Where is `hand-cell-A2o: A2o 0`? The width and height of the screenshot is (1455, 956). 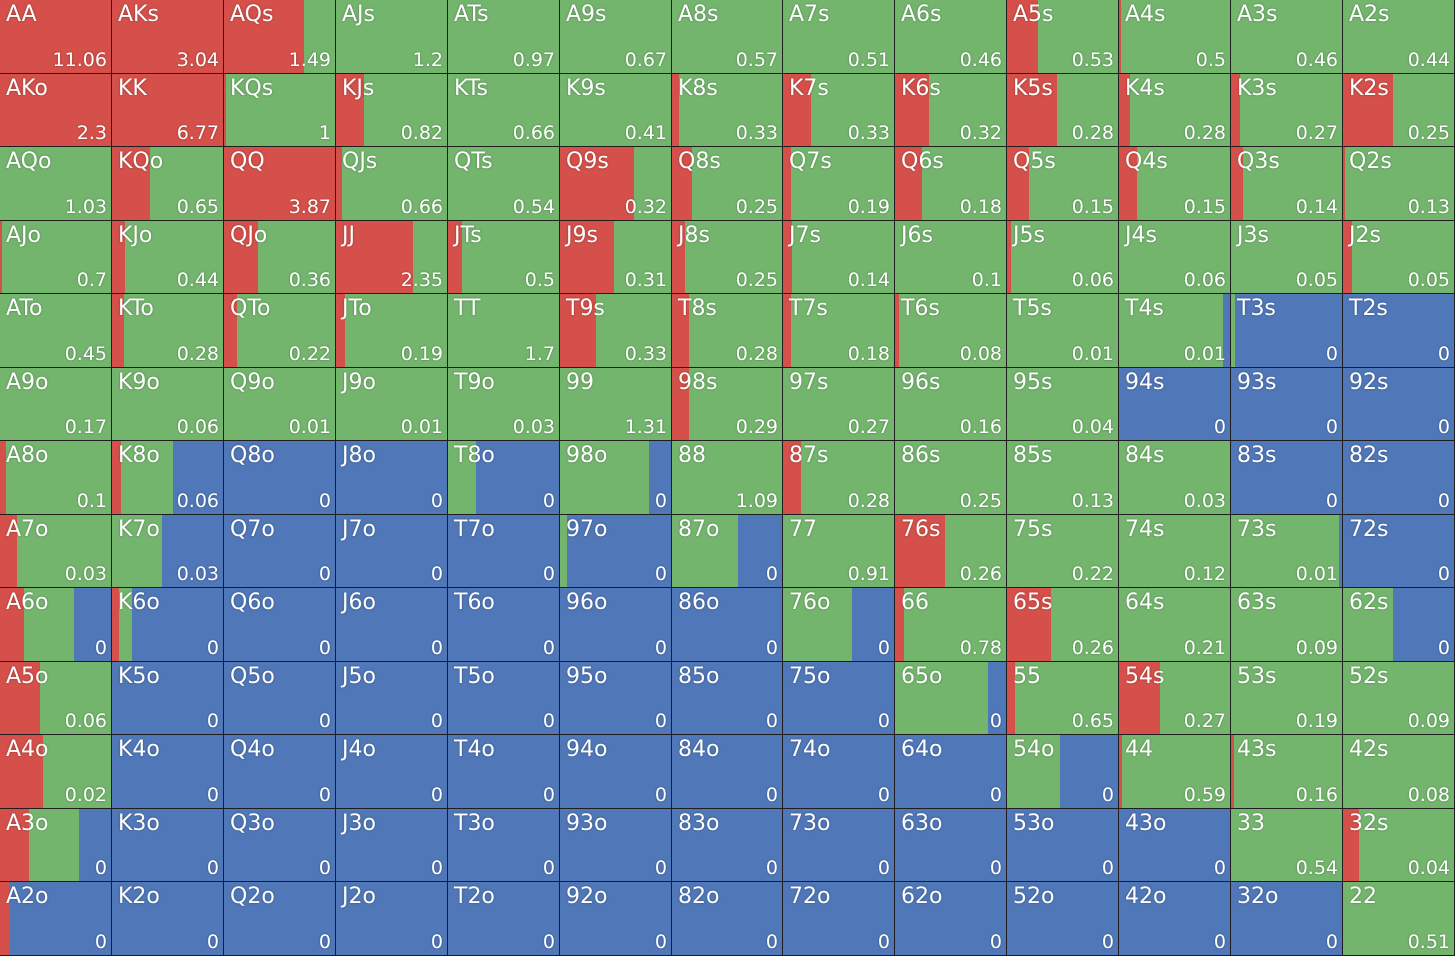
hand-cell-A2o: A2o 0 is located at coordinates (56, 919).